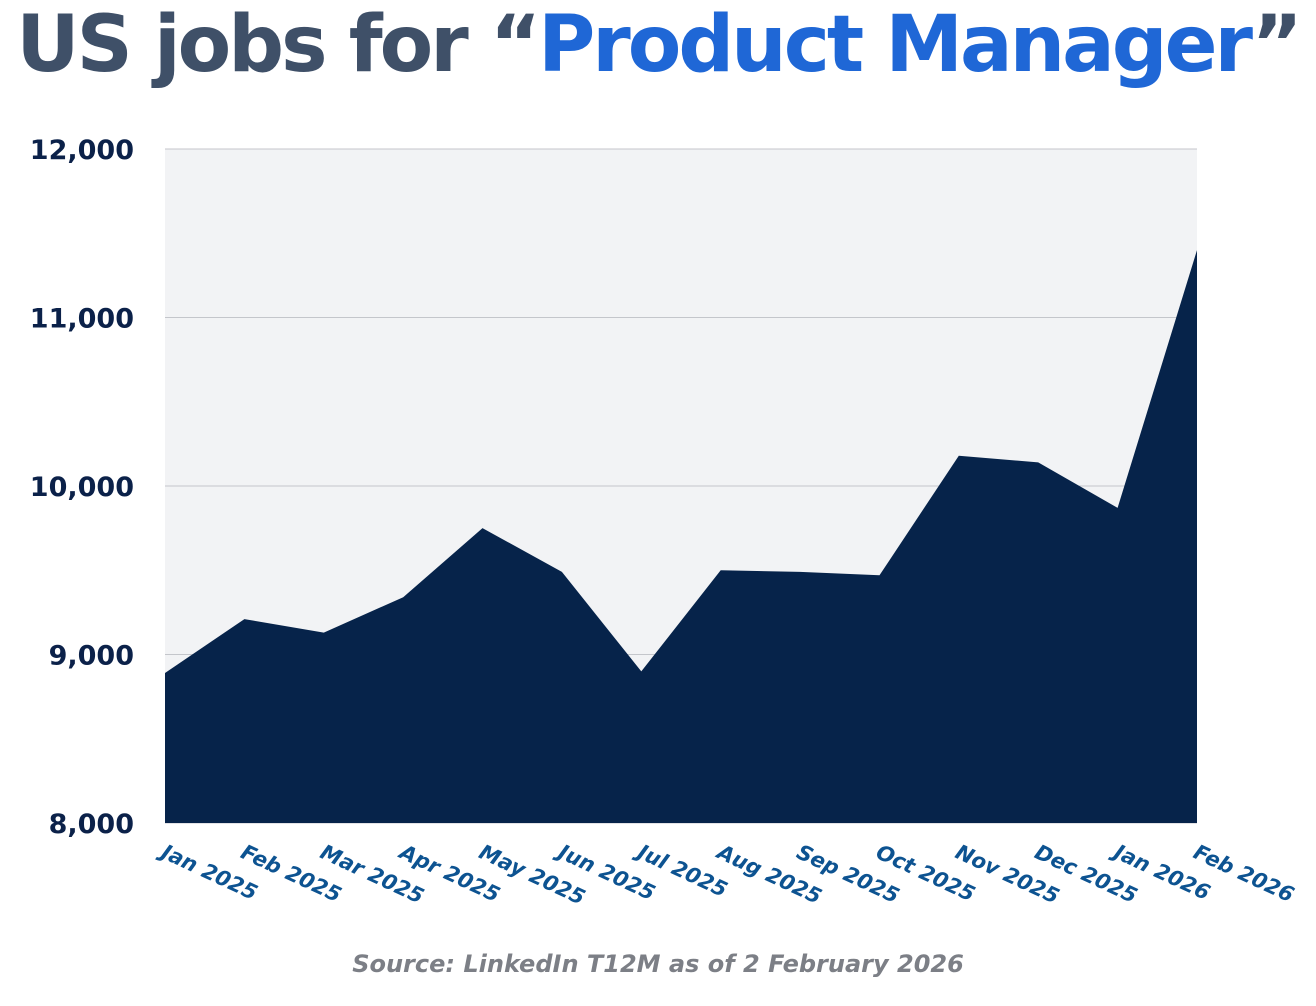 This screenshot has height=1006, width=1316. What do you see at coordinates (82, 319) in the screenshot?
I see `y-tick-label: 11,000` at bounding box center [82, 319].